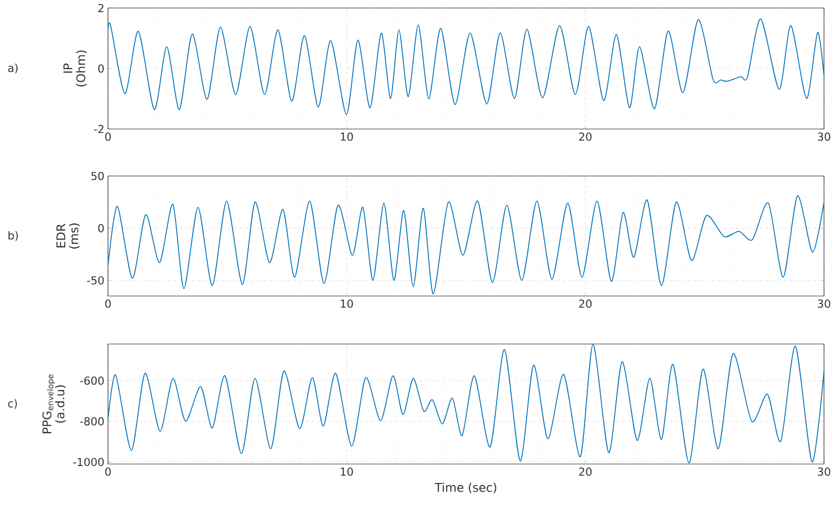 The height and width of the screenshot is (510, 838). I want to click on y-axis-title: PPG$_{envelope}$ (a.d.u), so click(54, 404).